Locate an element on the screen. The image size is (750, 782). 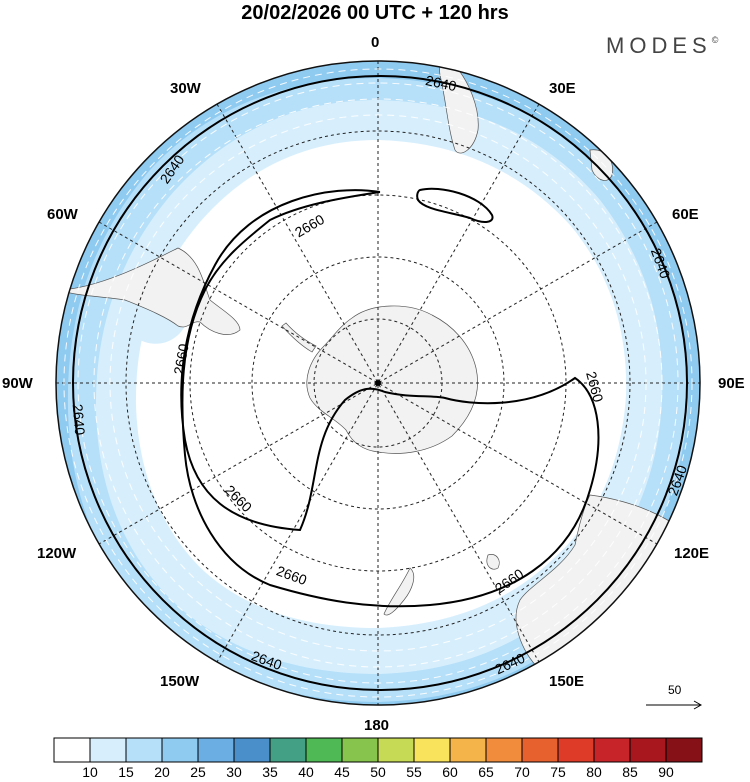
lon-label-60w: 60W is located at coordinates (62, 214).